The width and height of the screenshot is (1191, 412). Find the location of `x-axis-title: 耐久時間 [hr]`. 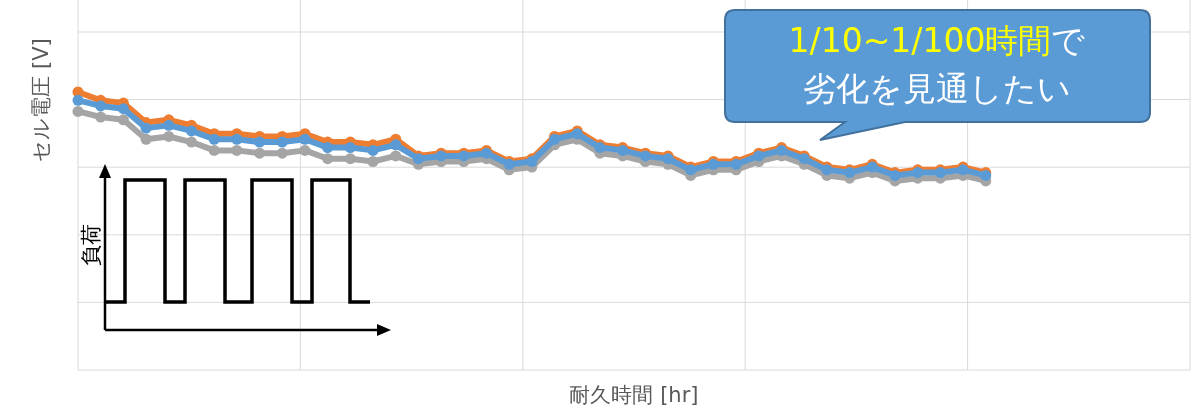

x-axis-title: 耐久時間 [hr] is located at coordinates (634, 395).